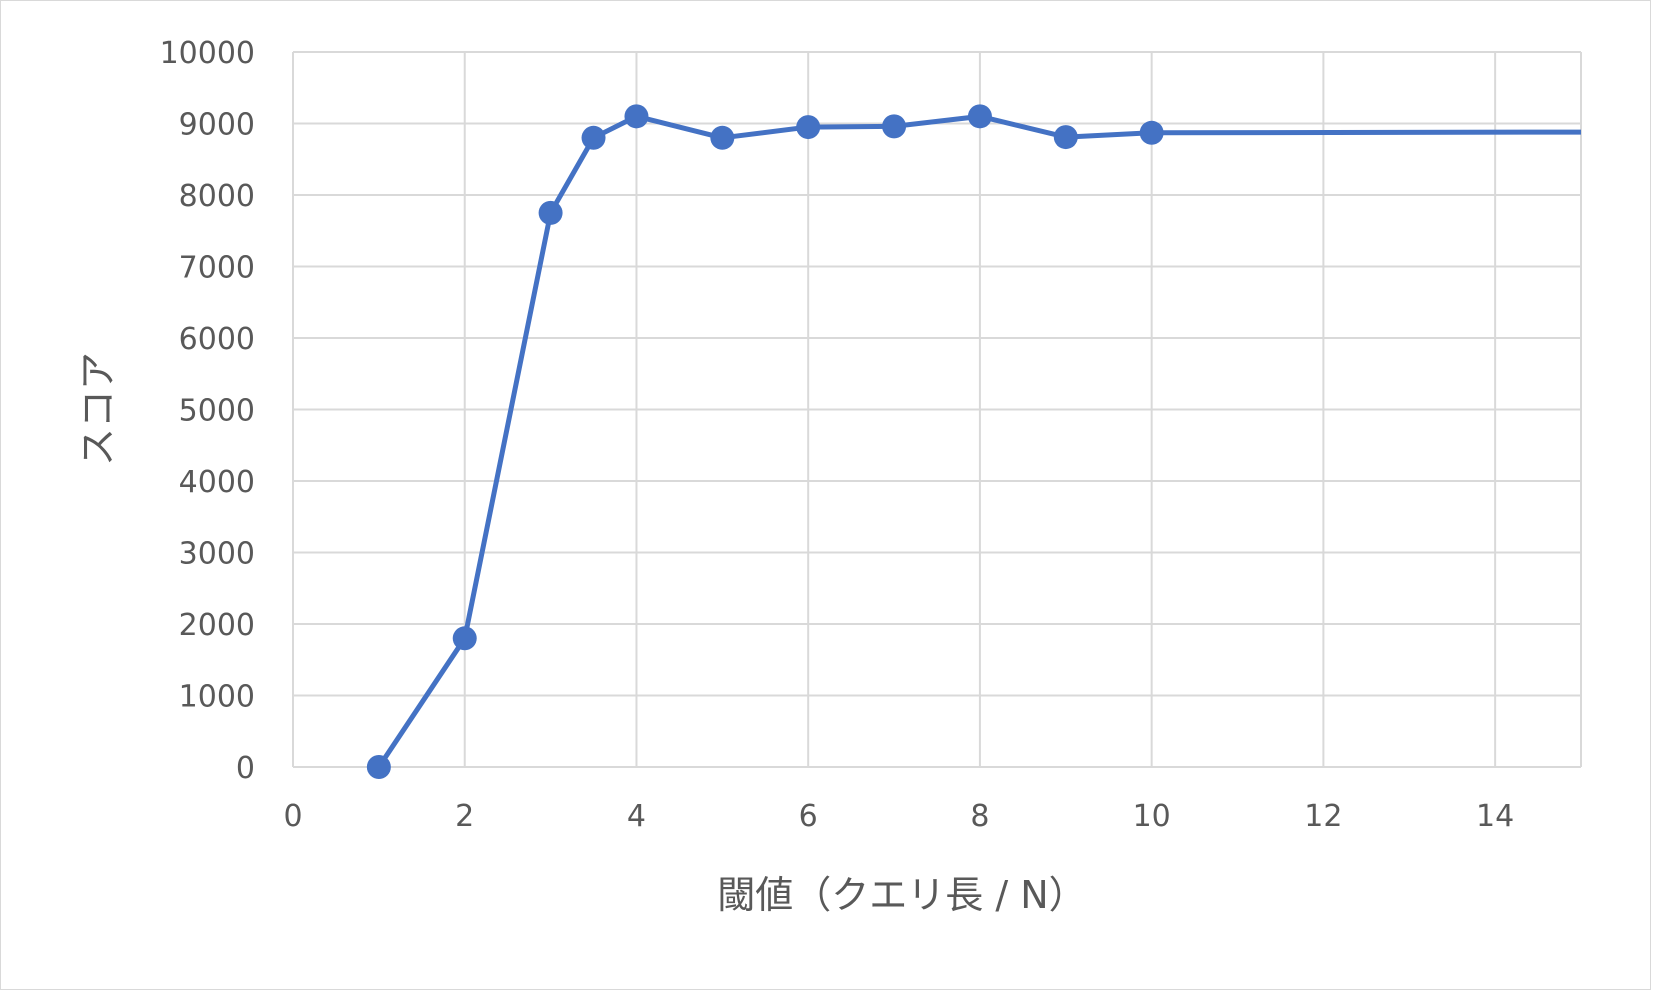  I want to click on y-tick-label: 4000, so click(217, 482).